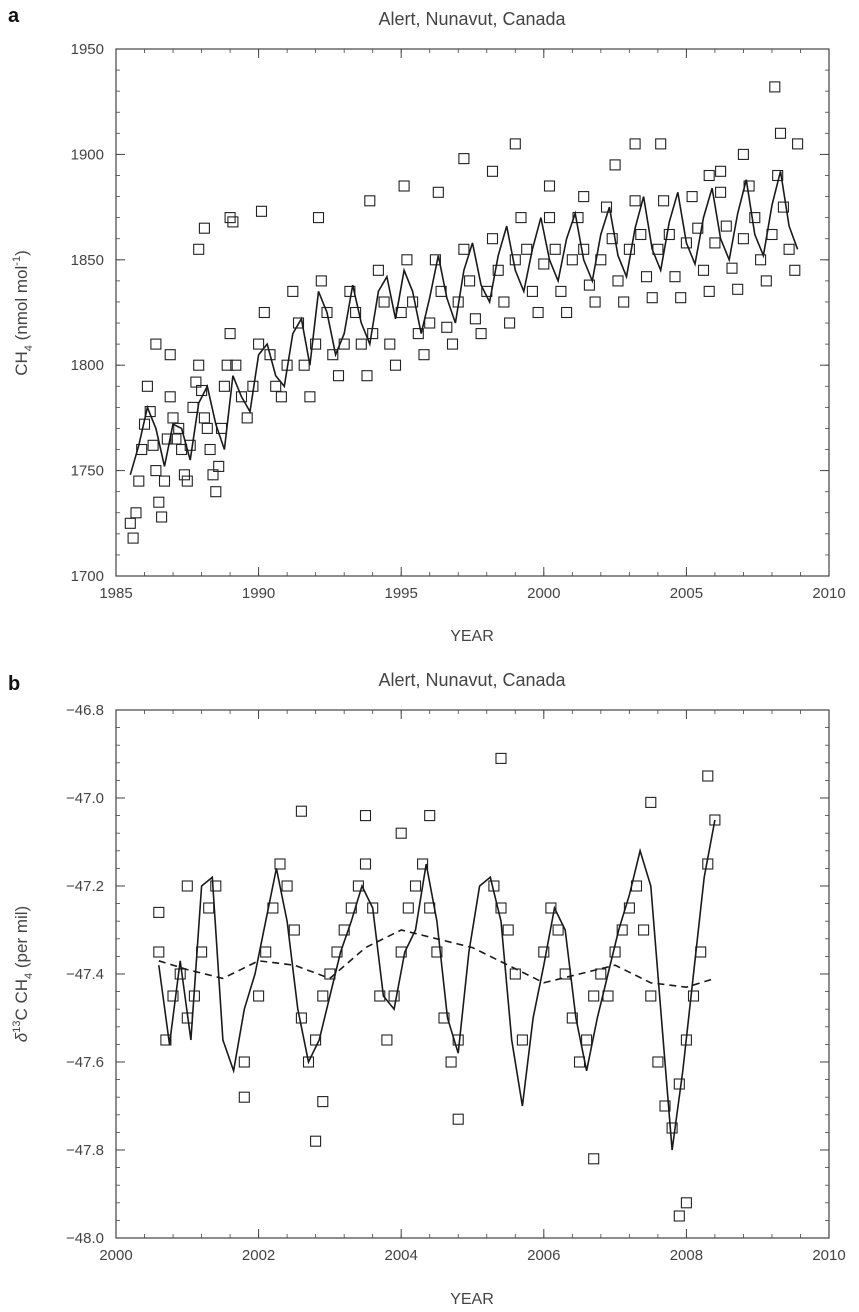 The width and height of the screenshot is (859, 1312). Describe the element at coordinates (686, 593) in the screenshot. I see `x-tick-label: 2005` at that location.